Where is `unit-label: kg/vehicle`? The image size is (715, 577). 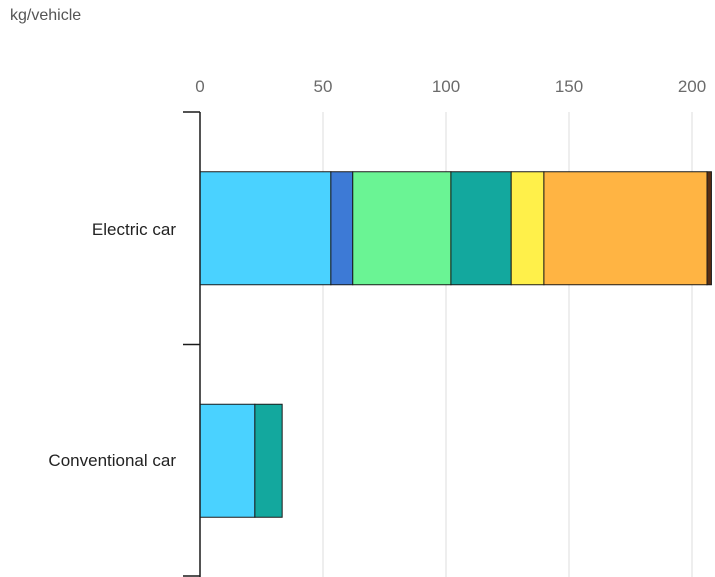
unit-label: kg/vehicle is located at coordinates (46, 15).